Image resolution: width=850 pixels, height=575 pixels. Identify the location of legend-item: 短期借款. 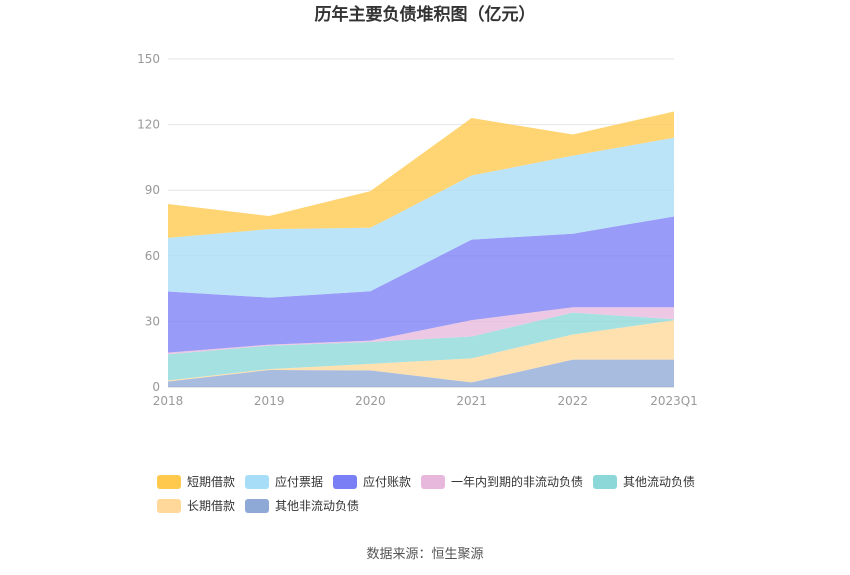
(196, 482).